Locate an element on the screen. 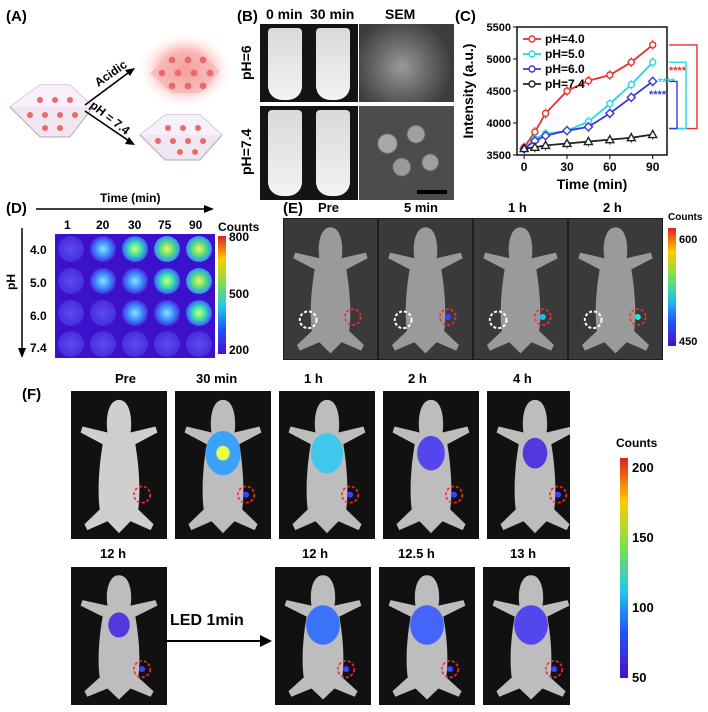 This screenshot has height=712, width=708. sem-image-ph74 is located at coordinates (406, 153).